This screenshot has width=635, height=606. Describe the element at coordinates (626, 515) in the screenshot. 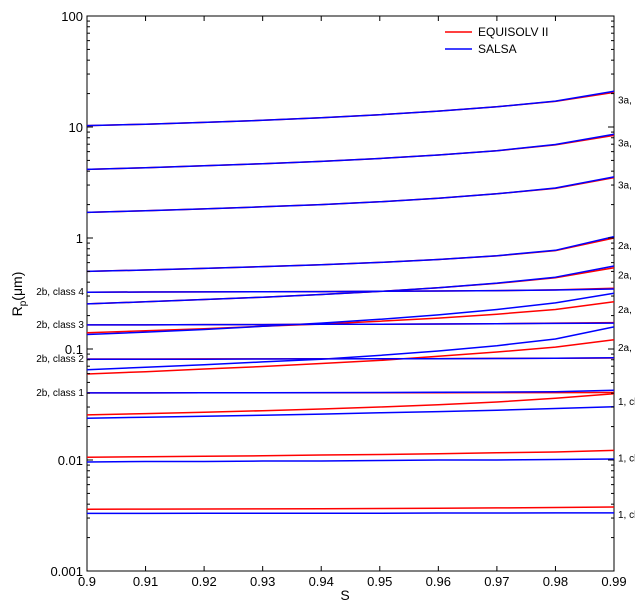

I see `curve-label-right: 1, class 1` at that location.